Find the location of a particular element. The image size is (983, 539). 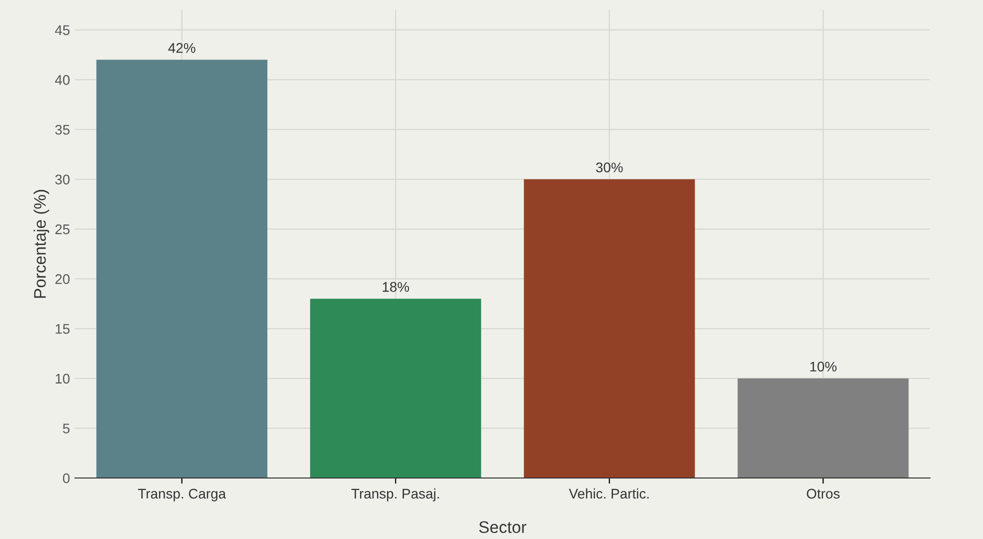

y-tick-label: 5 is located at coordinates (66, 429).